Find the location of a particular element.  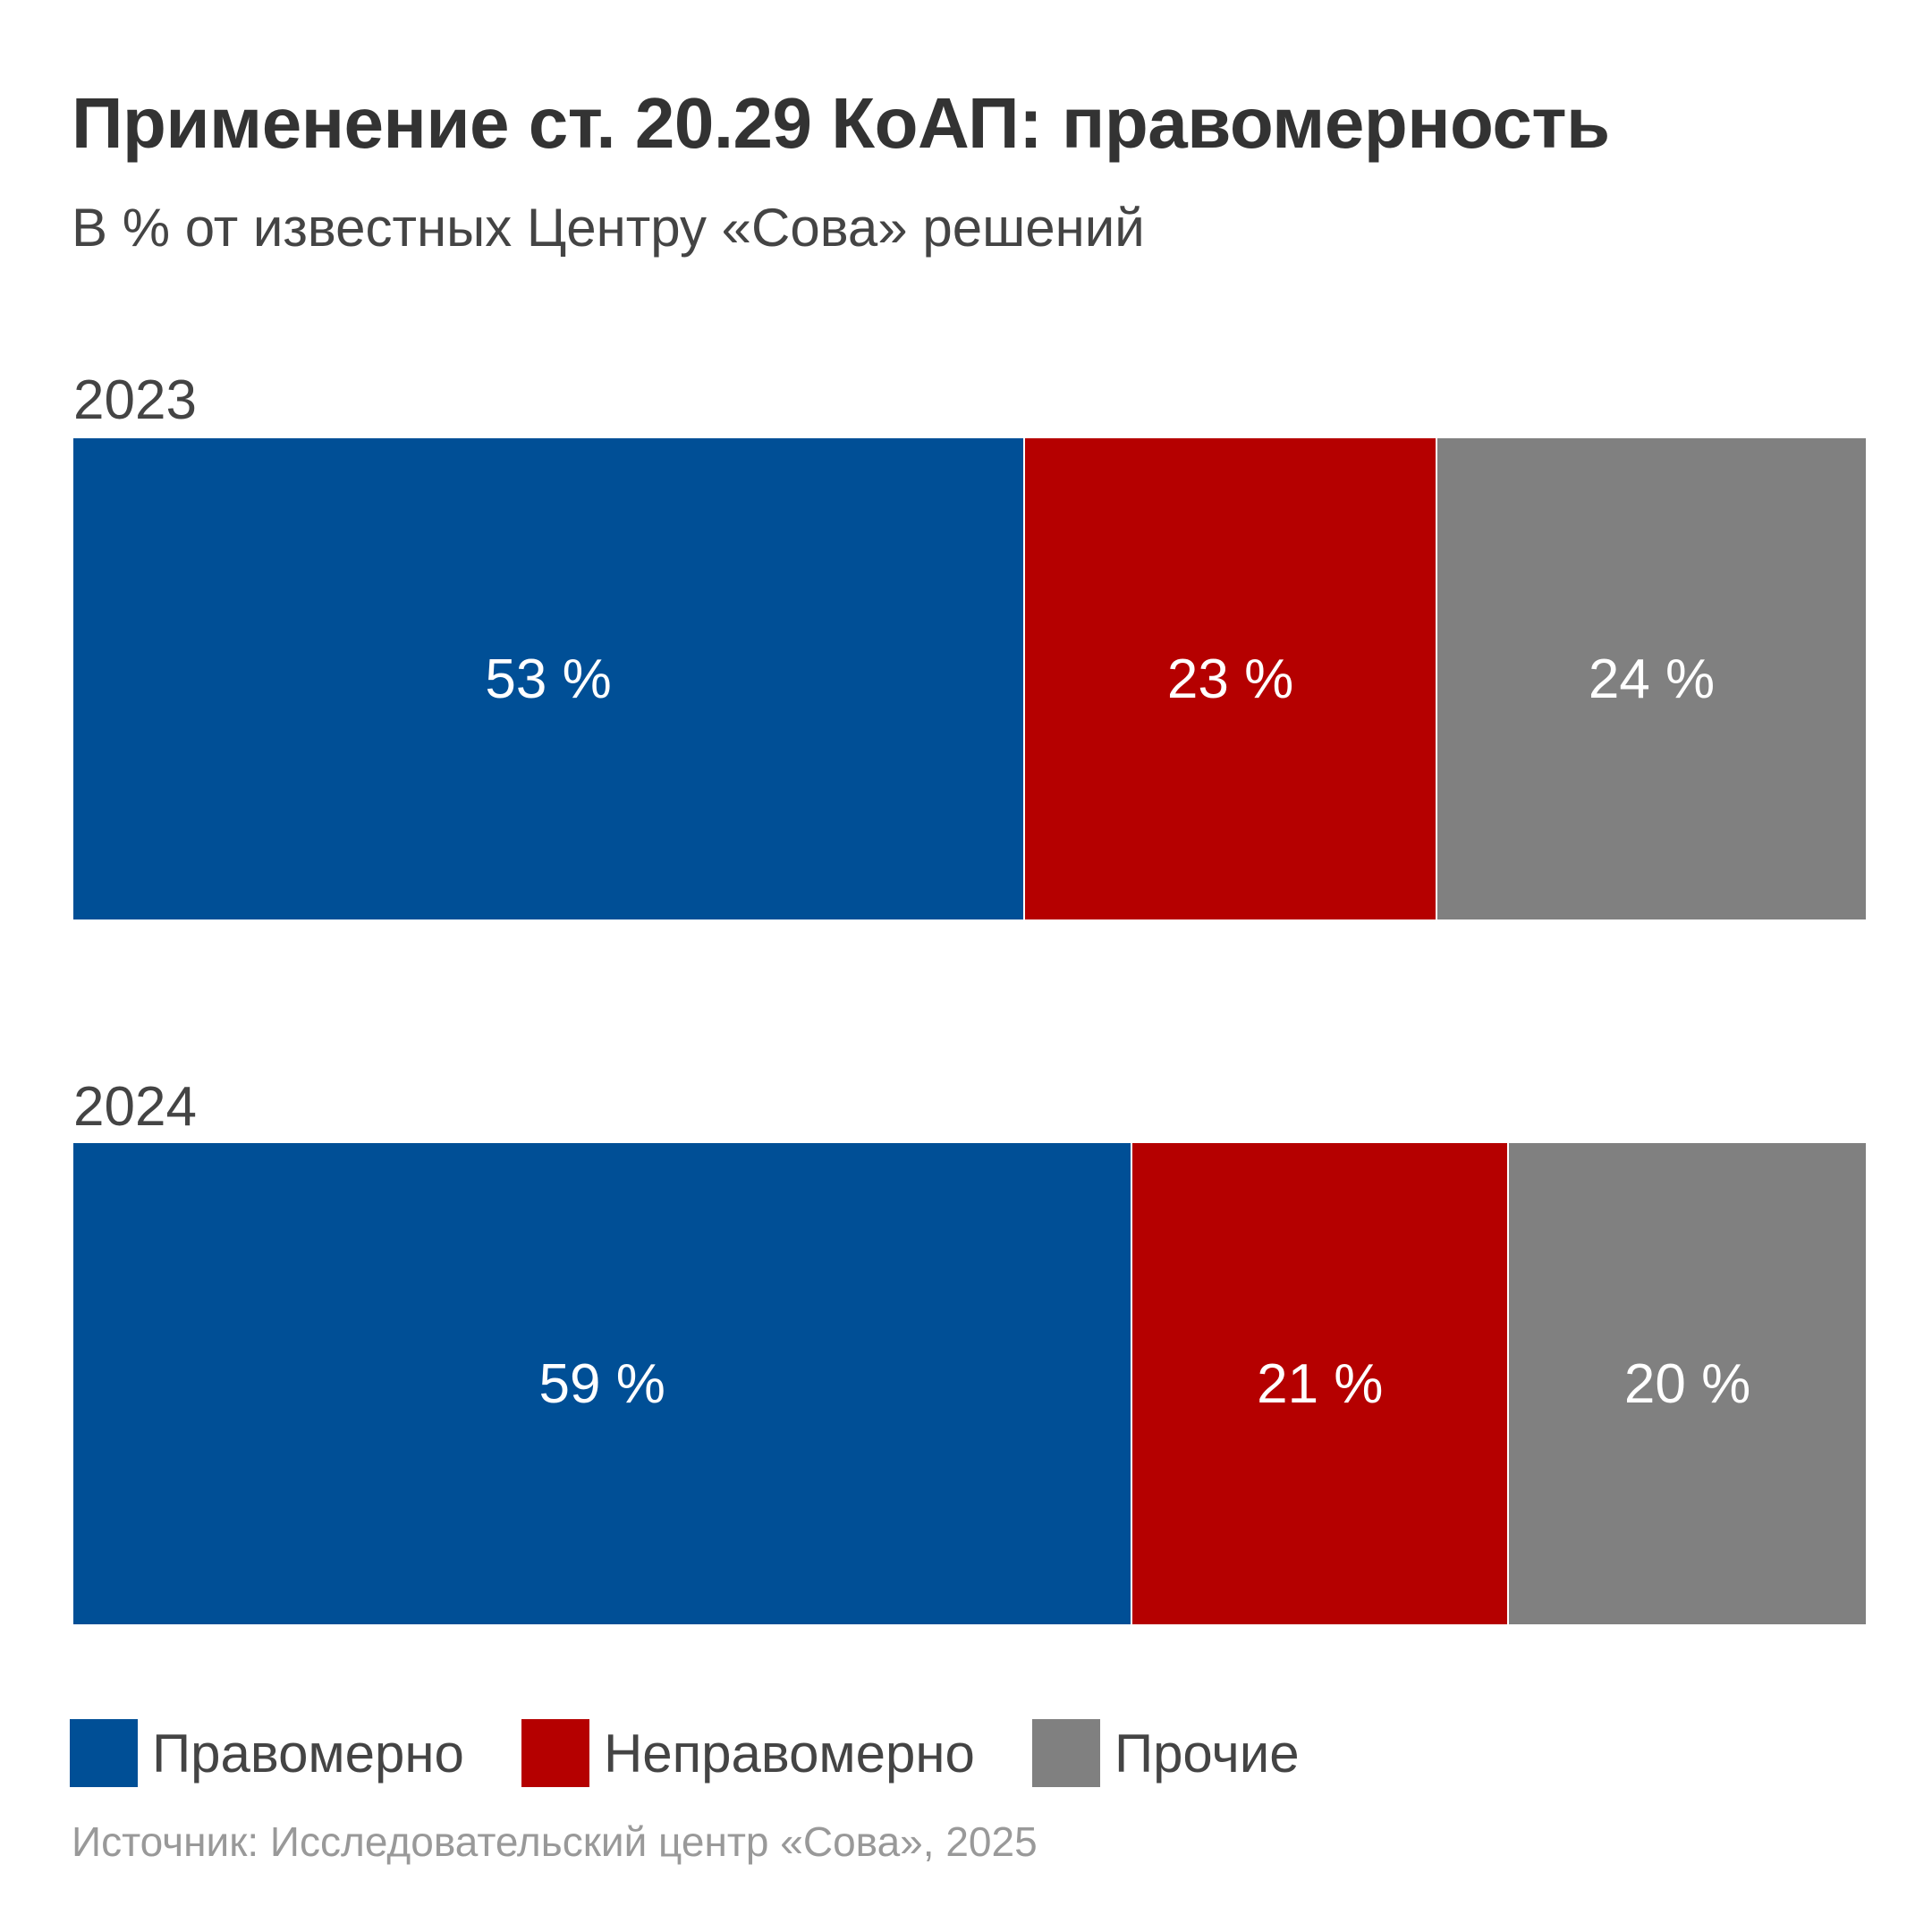

data-label-nepravomerno-2023: 23 % is located at coordinates (1230, 679).